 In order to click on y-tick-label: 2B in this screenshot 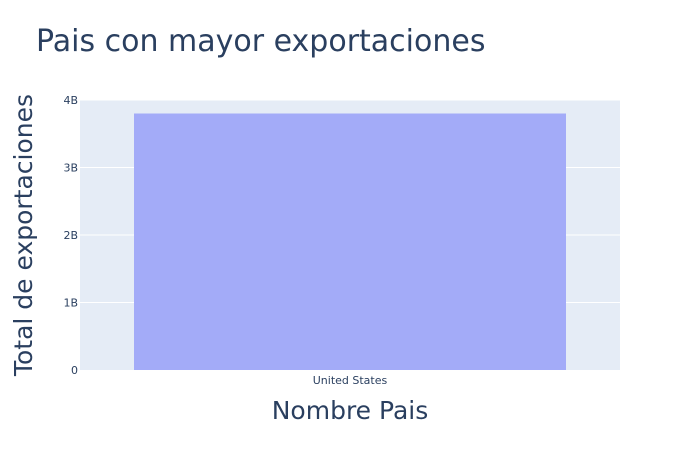, I will do `click(70, 235)`.